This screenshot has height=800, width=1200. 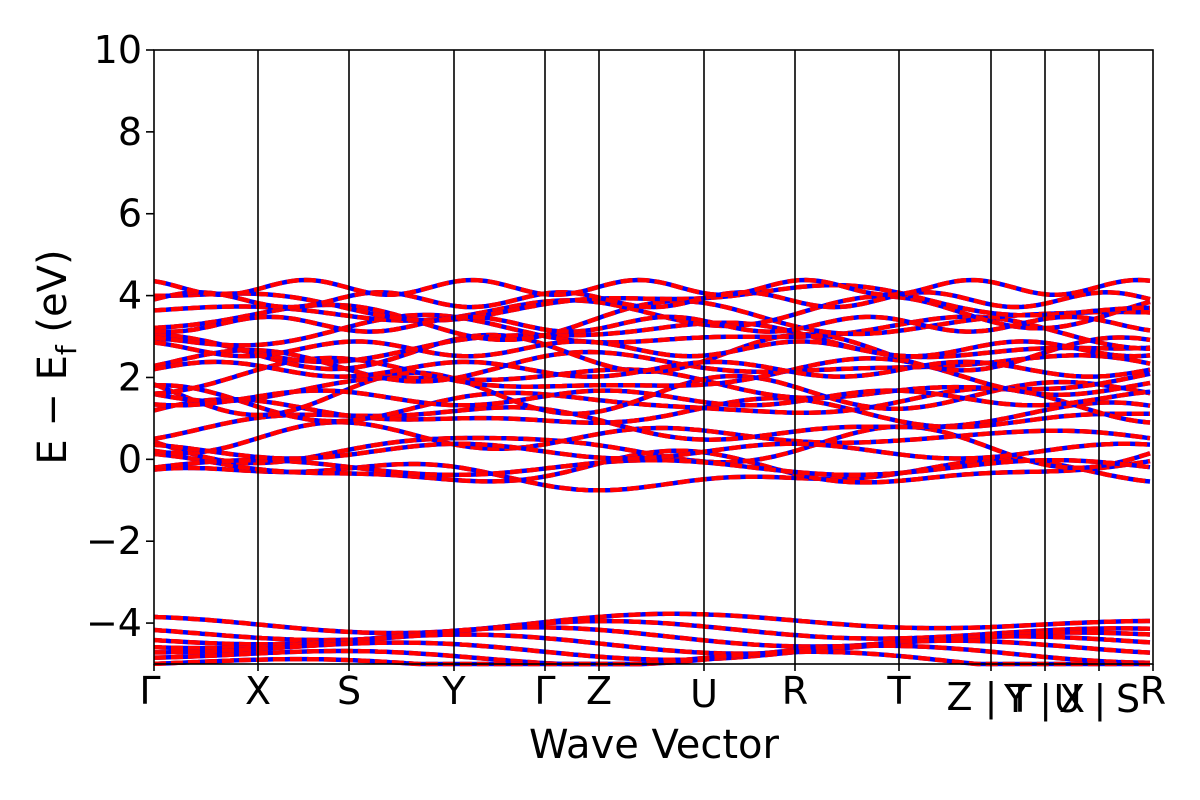 What do you see at coordinates (53, 297) in the screenshot?
I see `y-axis-label-unit: (eV)` at bounding box center [53, 297].